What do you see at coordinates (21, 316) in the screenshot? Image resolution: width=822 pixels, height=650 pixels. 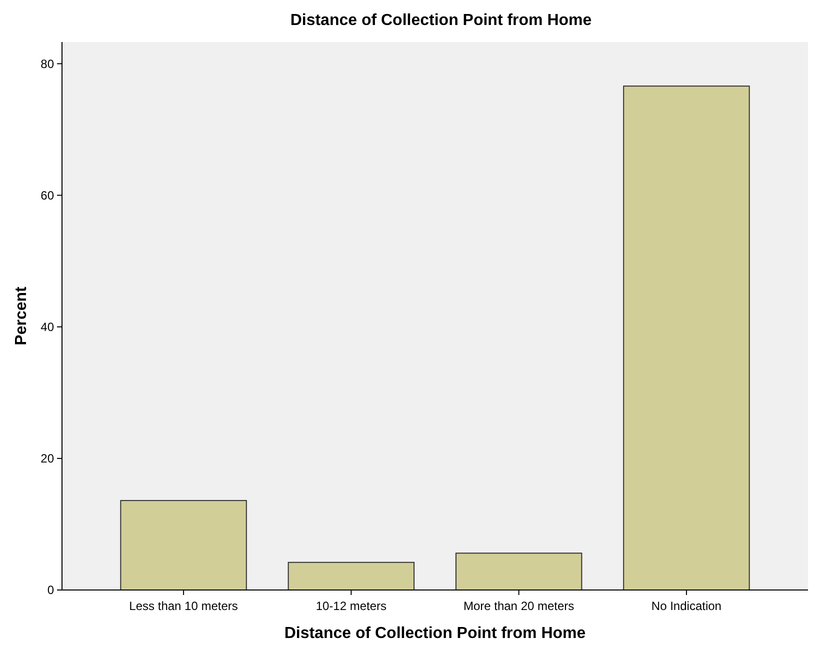 I see `y-axis-title: Percent` at bounding box center [21, 316].